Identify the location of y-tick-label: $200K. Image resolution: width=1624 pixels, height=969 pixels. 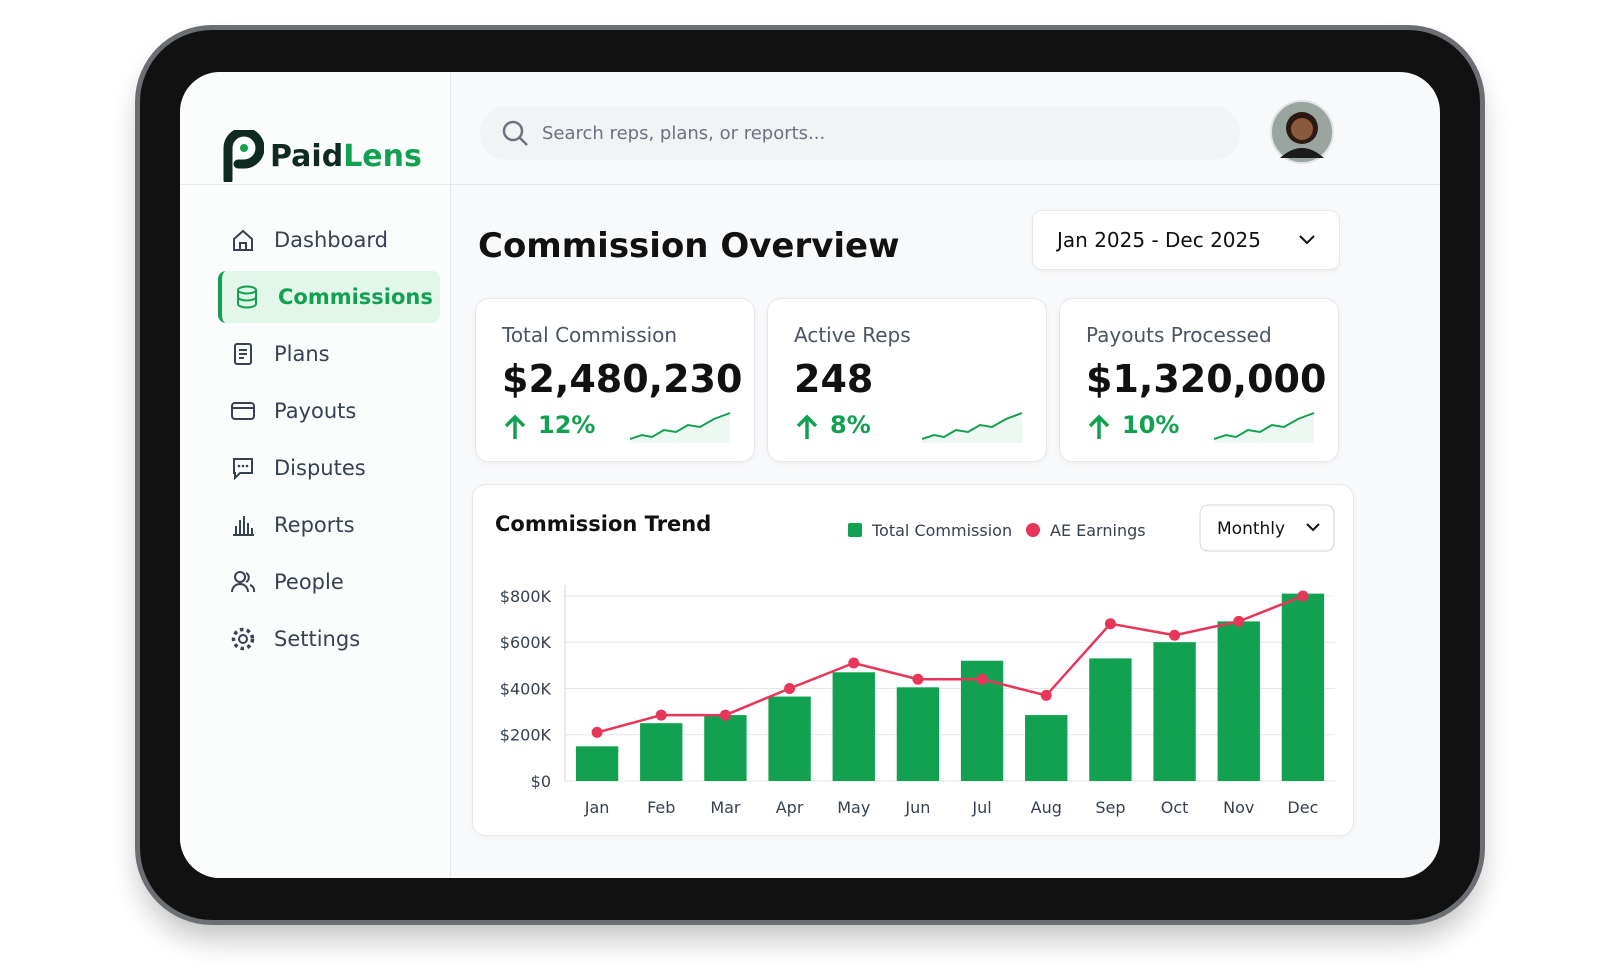
(526, 735).